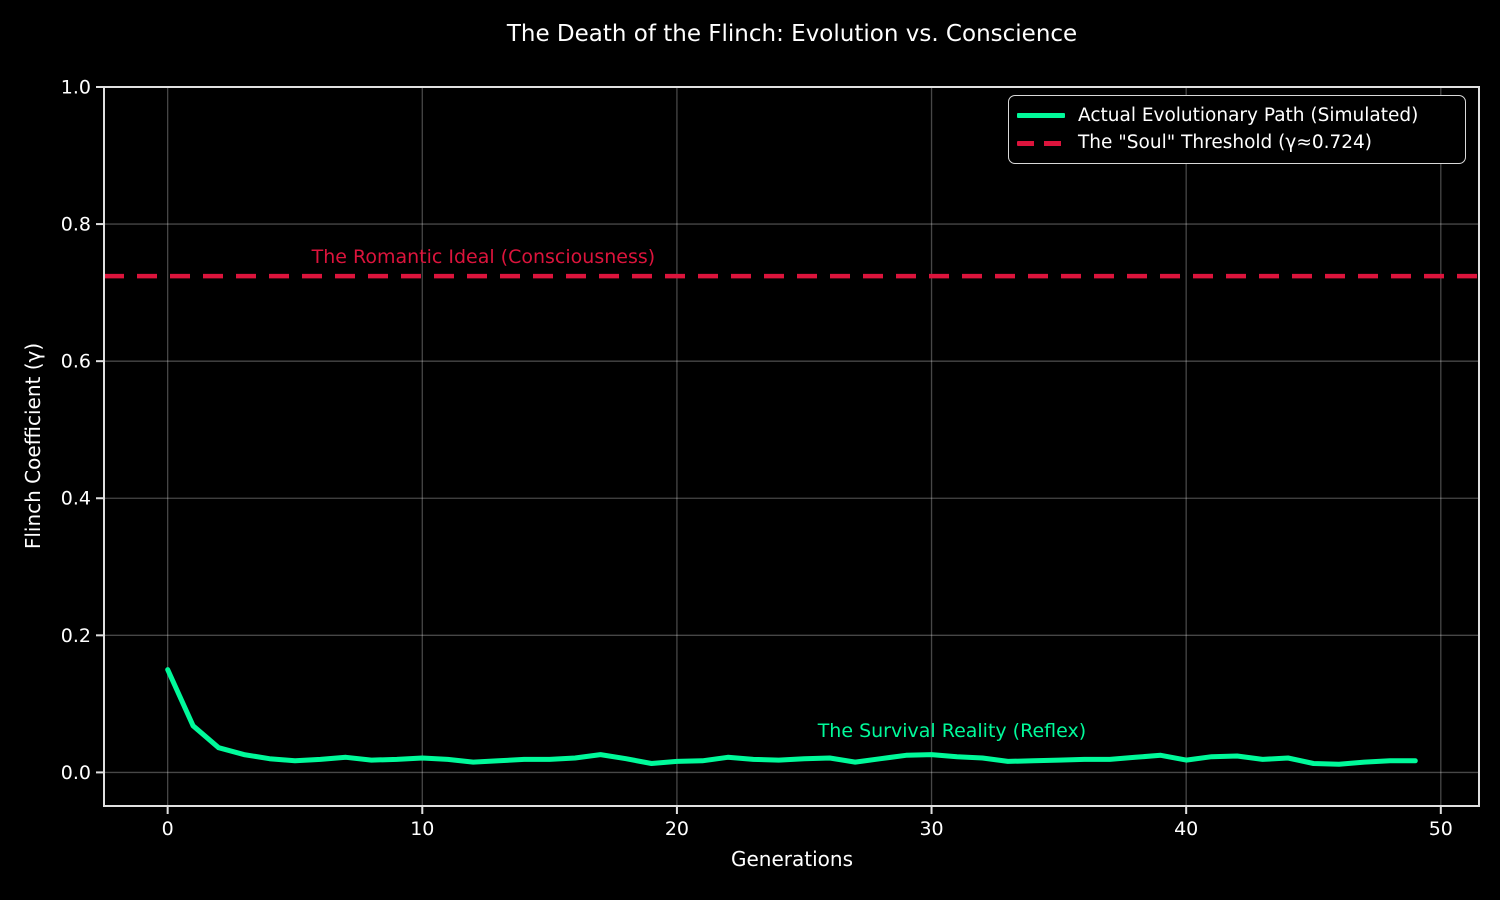 The width and height of the screenshot is (1500, 900). I want to click on y-tick-label: 0.8, so click(76, 225).